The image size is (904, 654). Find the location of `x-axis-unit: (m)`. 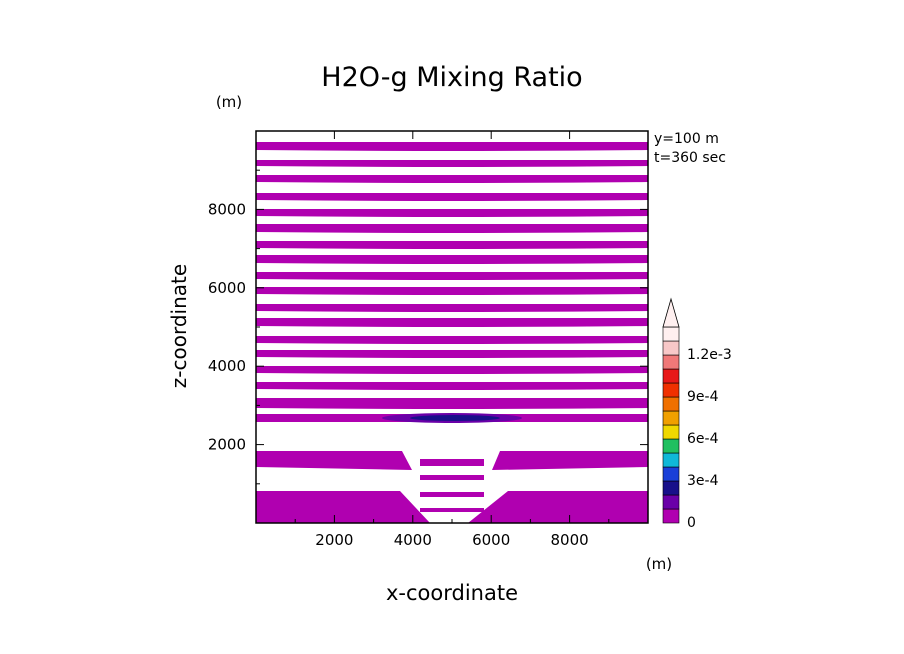

x-axis-unit: (m) is located at coordinates (659, 564).